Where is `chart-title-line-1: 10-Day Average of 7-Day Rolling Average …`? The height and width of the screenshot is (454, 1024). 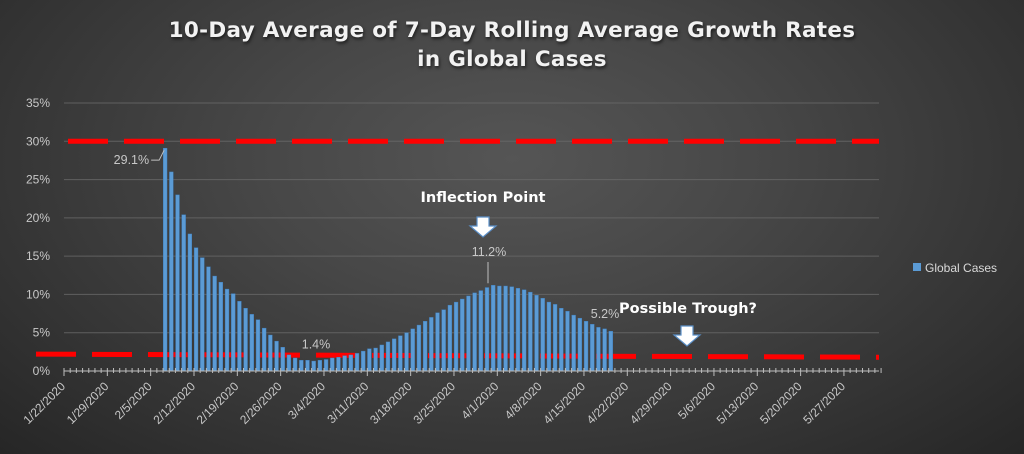 chart-title-line-1: 10-Day Average of 7-Day Rolling Average … is located at coordinates (512, 30).